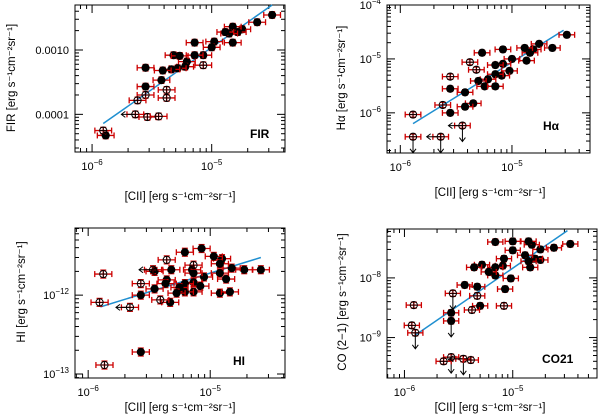  I want to click on y-tick-label: 10⁻⁵, so click(371, 58).